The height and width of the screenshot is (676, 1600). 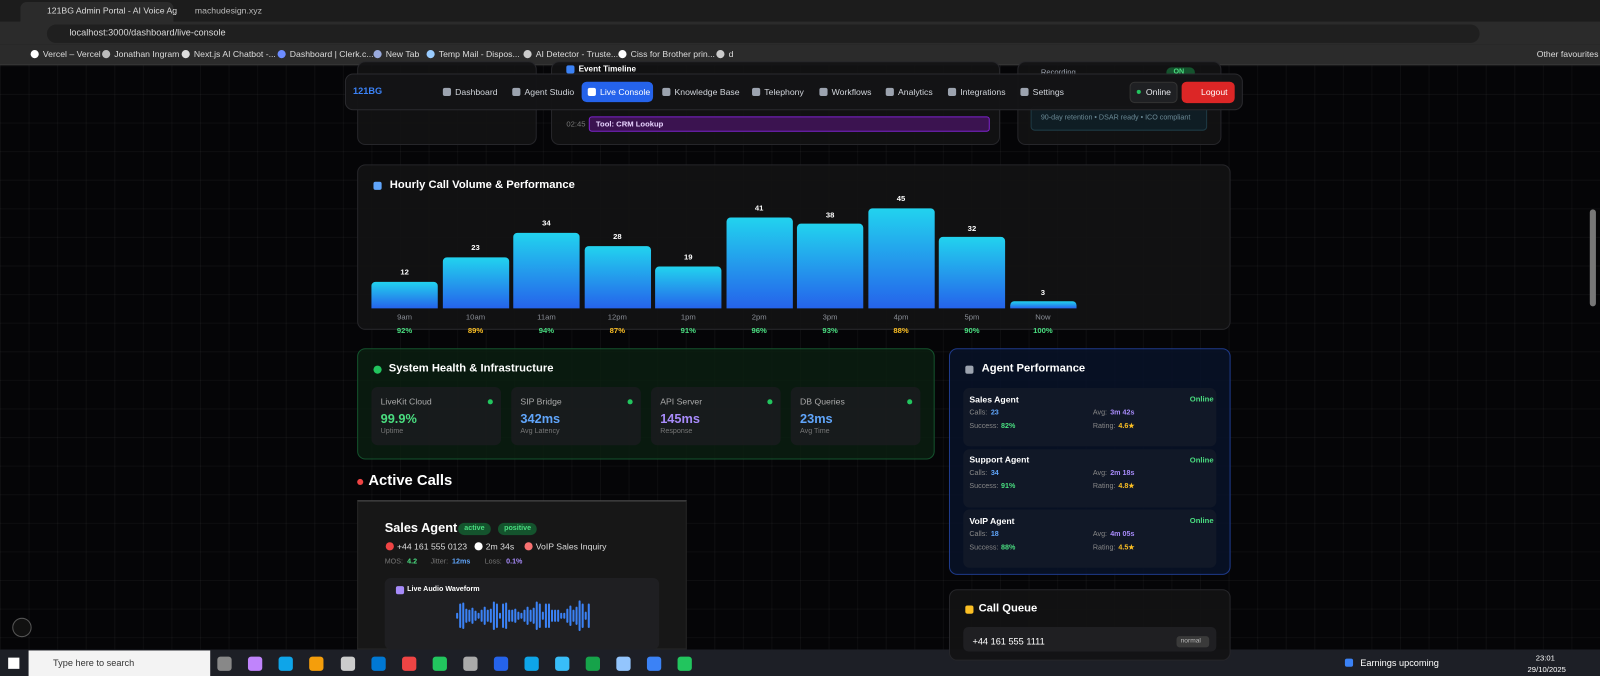 What do you see at coordinates (1042, 292) in the screenshot?
I see `bar-value: 3` at bounding box center [1042, 292].